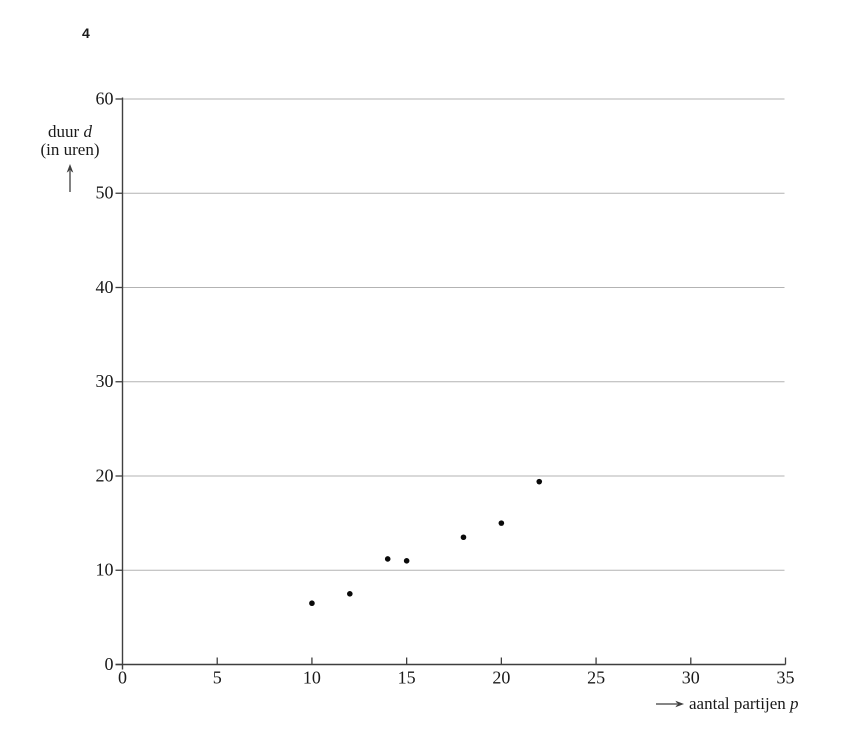 The height and width of the screenshot is (740, 846). Describe the element at coordinates (64, 131) in the screenshot. I see `y-axis-label-text: duur` at that location.